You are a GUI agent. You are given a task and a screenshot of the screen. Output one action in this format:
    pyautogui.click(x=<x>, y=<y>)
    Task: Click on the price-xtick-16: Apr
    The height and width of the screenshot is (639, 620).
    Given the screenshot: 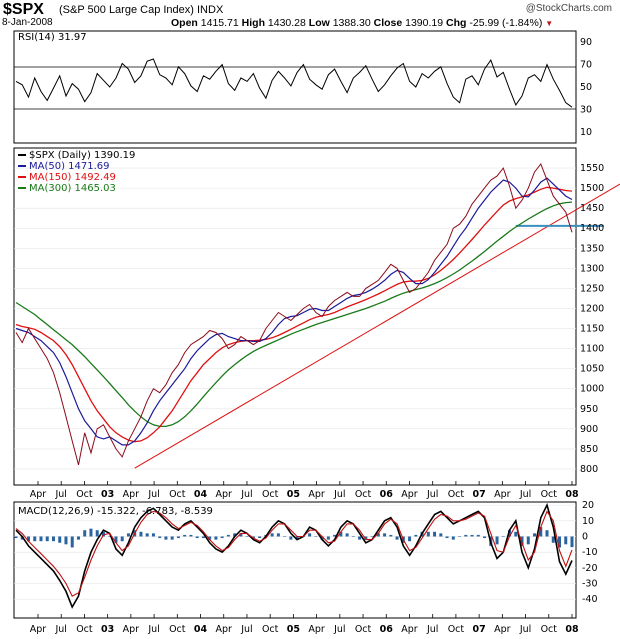 What is the action you would take?
    pyautogui.click(x=409, y=494)
    